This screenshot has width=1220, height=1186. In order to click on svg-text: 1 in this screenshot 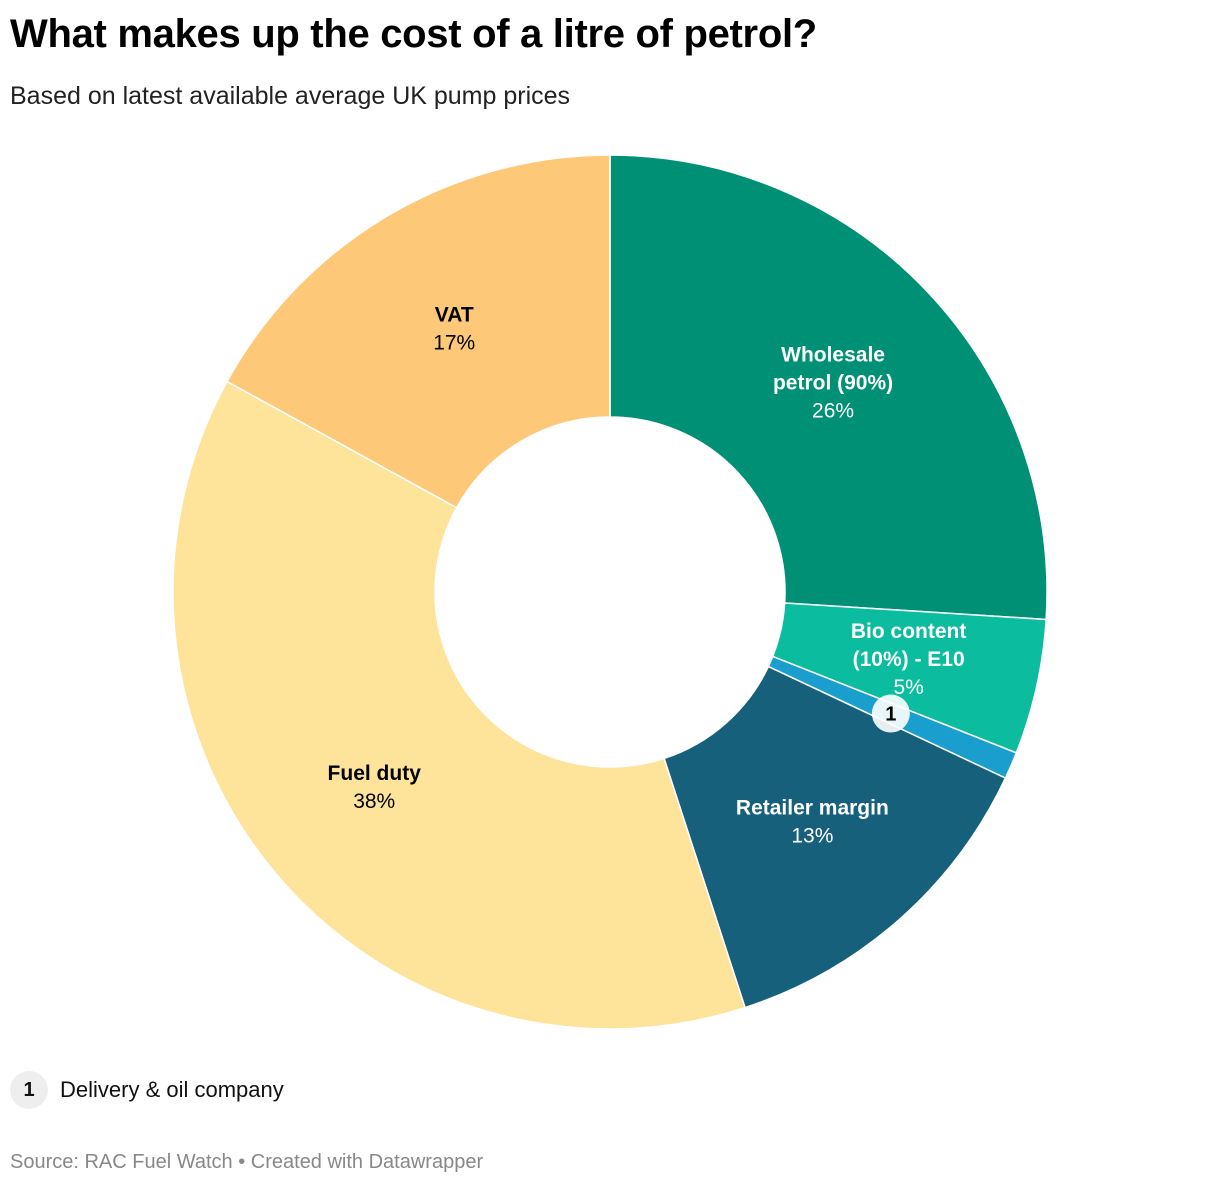, I will do `click(890, 715)`.